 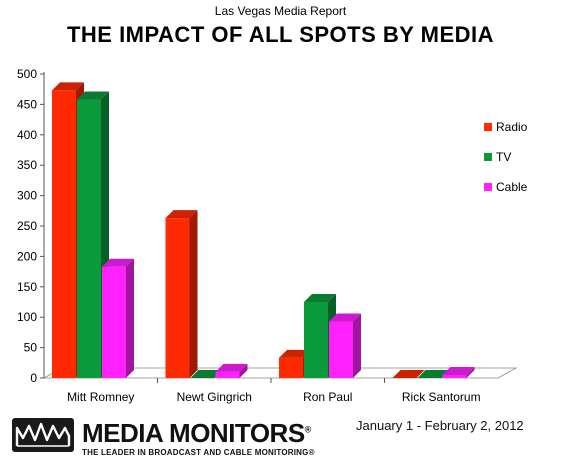 I want to click on bar-cable-mitt-romney-top, so click(x=118, y=262).